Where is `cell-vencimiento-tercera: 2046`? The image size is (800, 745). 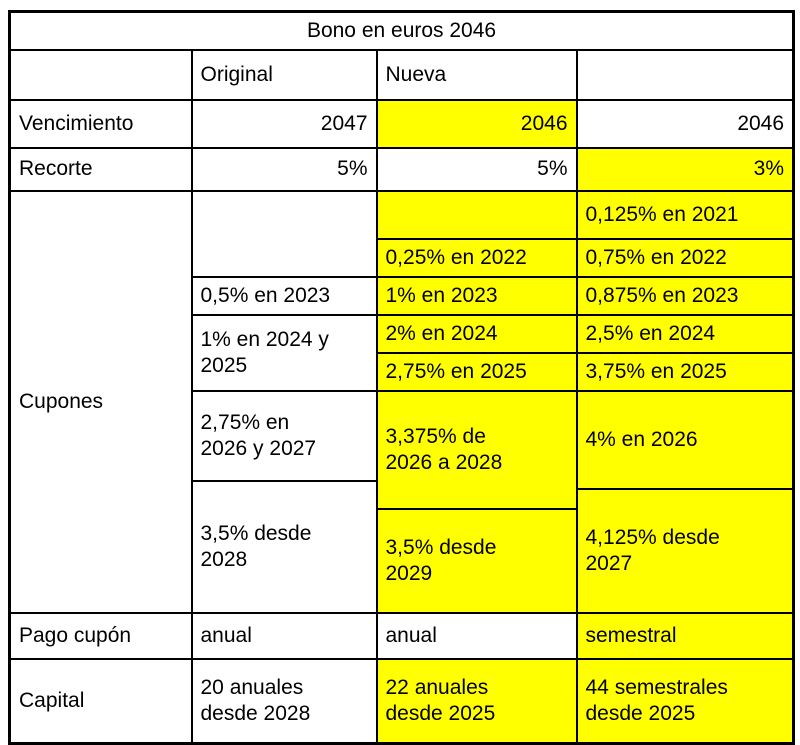
cell-vencimiento-tercera: 2046 is located at coordinates (685, 124).